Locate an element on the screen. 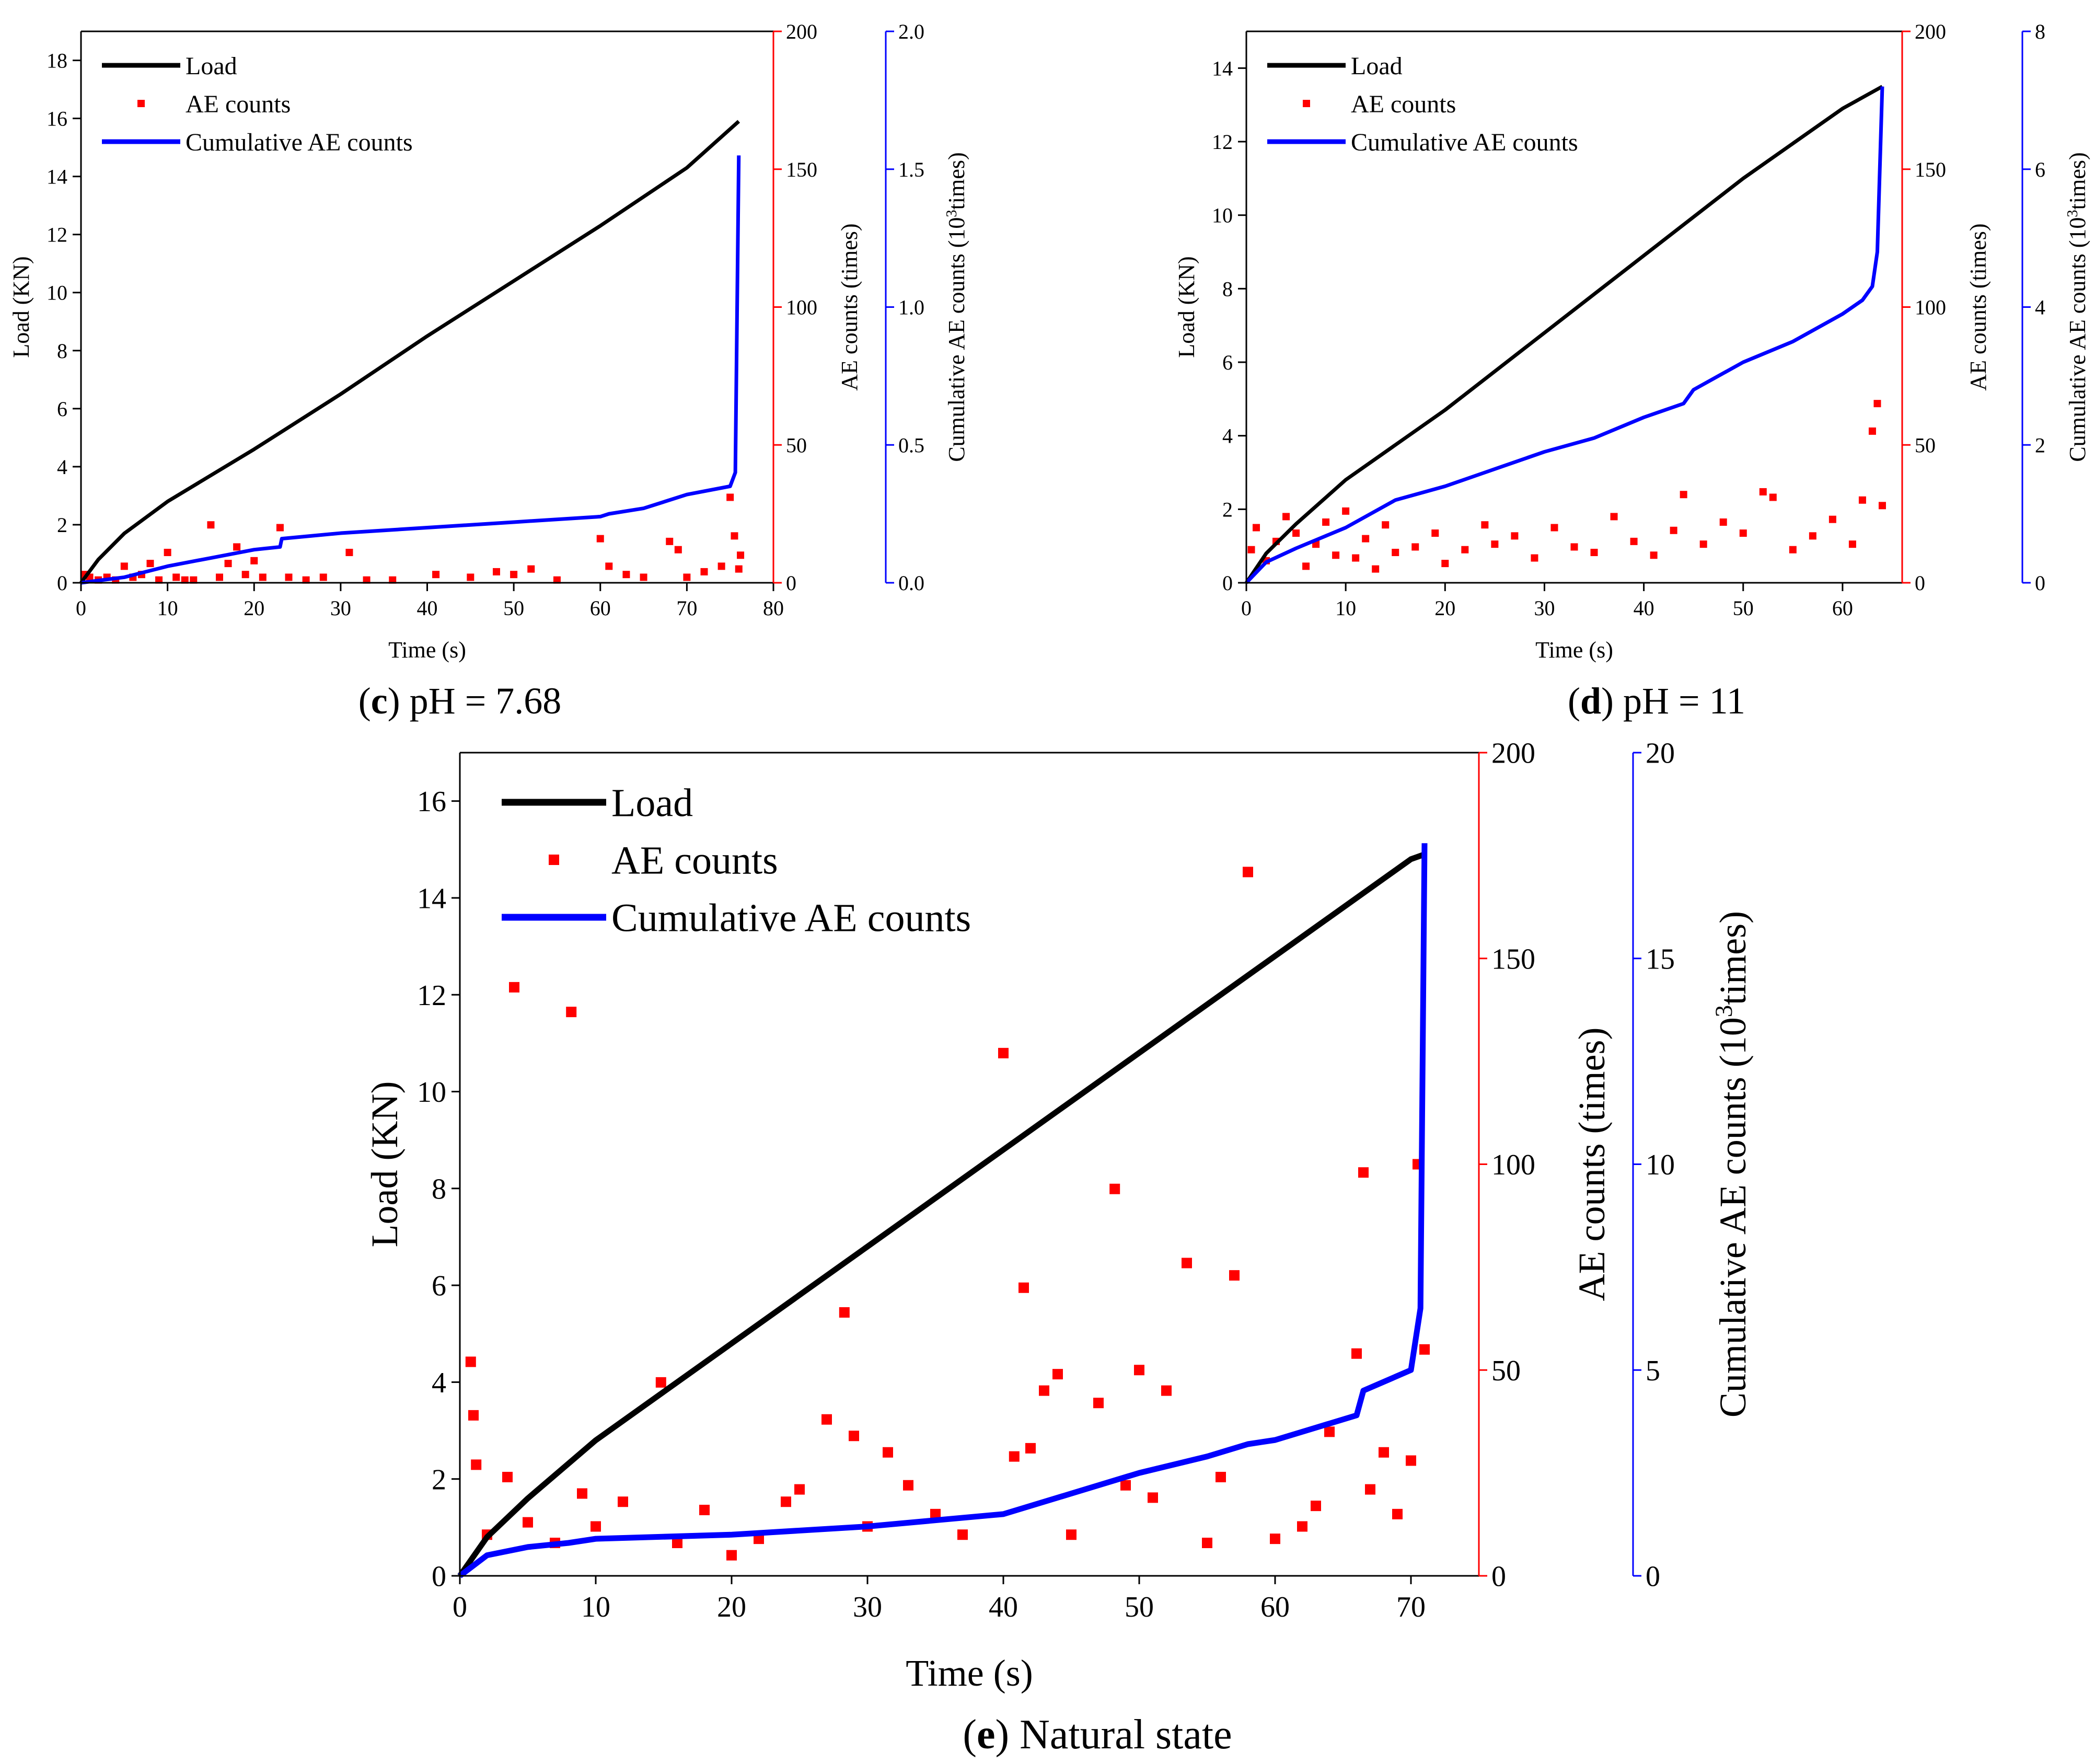 The height and width of the screenshot is (1764, 2095). panel-c-x-tick-label: 0 is located at coordinates (81, 608).